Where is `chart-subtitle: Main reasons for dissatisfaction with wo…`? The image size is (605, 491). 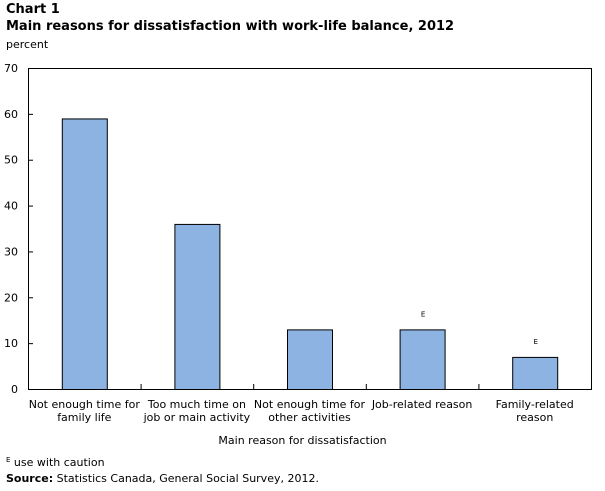 chart-subtitle: Main reasons for dissatisfaction with wo… is located at coordinates (230, 26).